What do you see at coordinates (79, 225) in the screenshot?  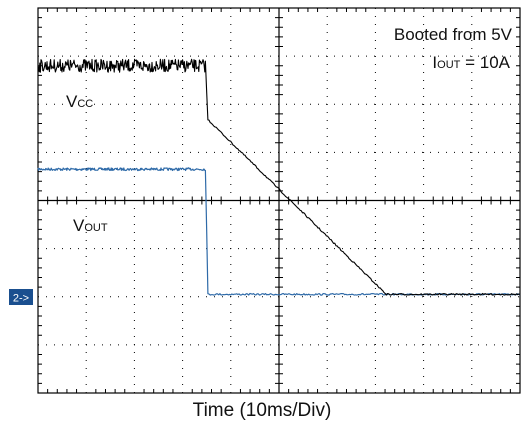 I see `vout-label-main: V` at bounding box center [79, 225].